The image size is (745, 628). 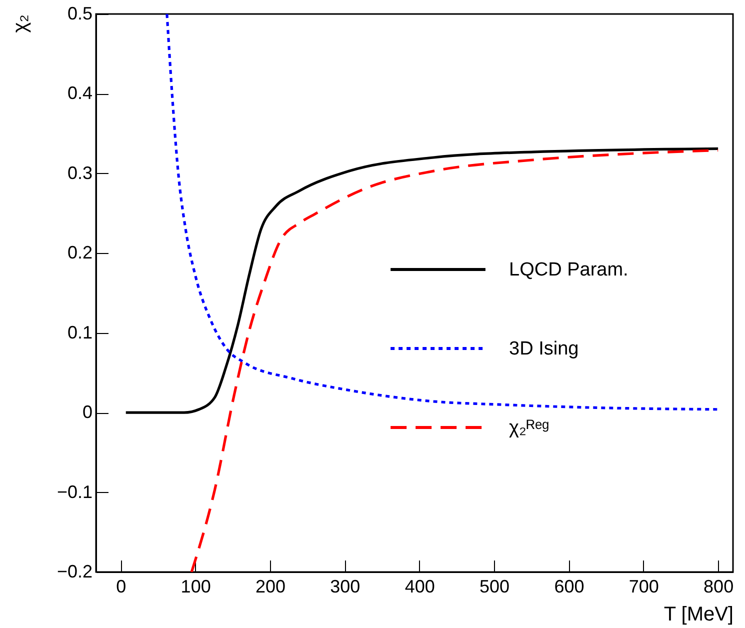 I want to click on y-tick-label: 0, so click(x=87, y=412).